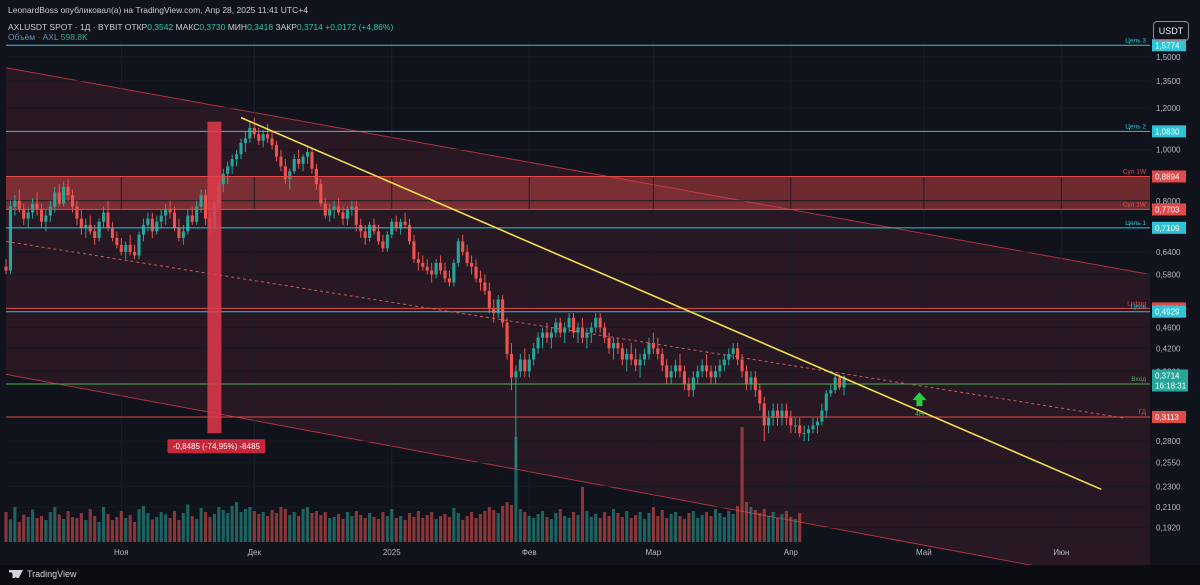 This screenshot has width=1200, height=585. I want to click on symbol-label: AXLUSDT SPOT · 1Д · BYBIT, so click(65, 27).